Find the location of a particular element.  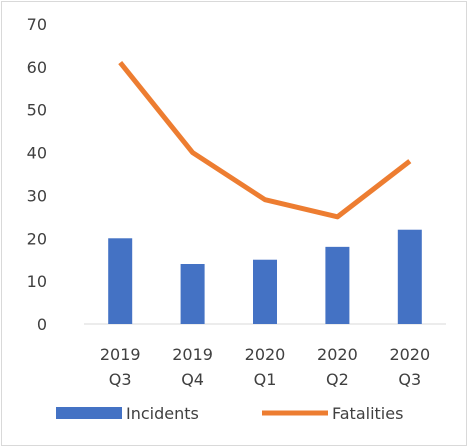

y-tick-label: 0 is located at coordinates (42, 324).